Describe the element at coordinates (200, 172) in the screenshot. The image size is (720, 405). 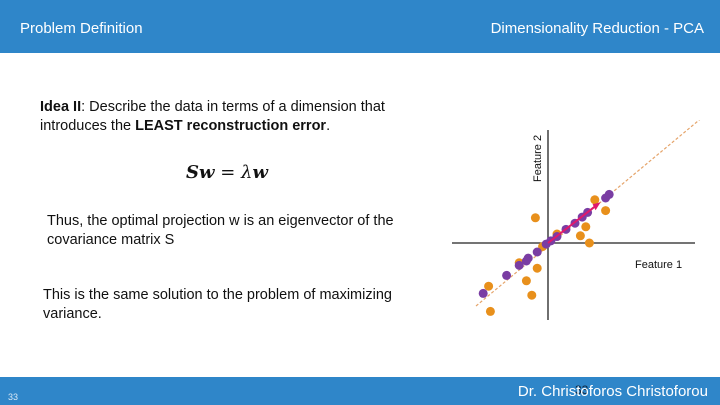
I see `formula-sw: Sw` at that location.